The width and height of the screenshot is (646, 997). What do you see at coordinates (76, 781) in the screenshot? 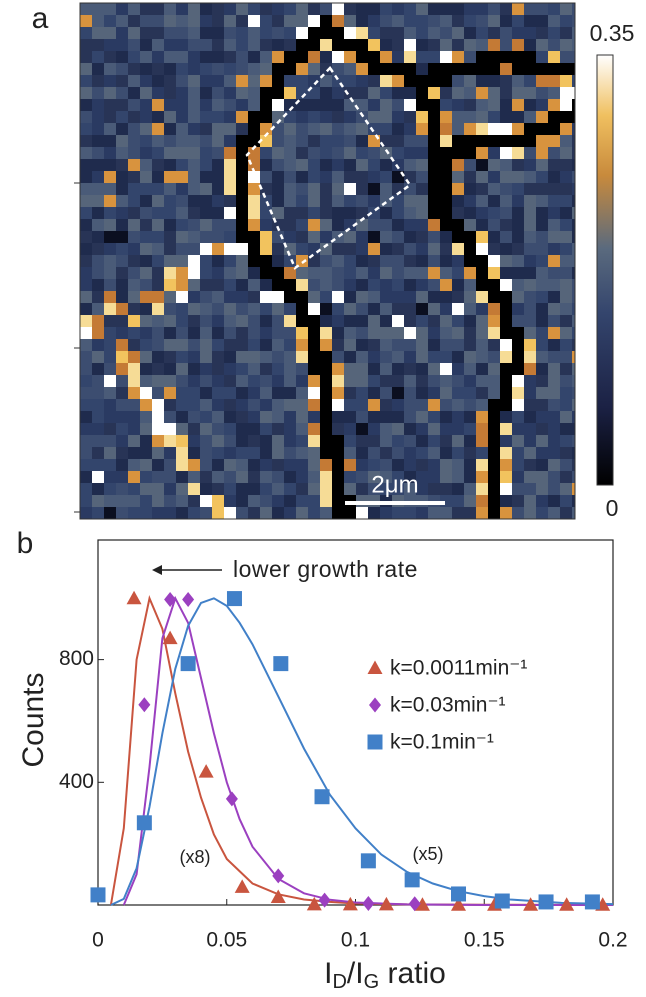
I see `y-tick-label: 400` at bounding box center [76, 781].